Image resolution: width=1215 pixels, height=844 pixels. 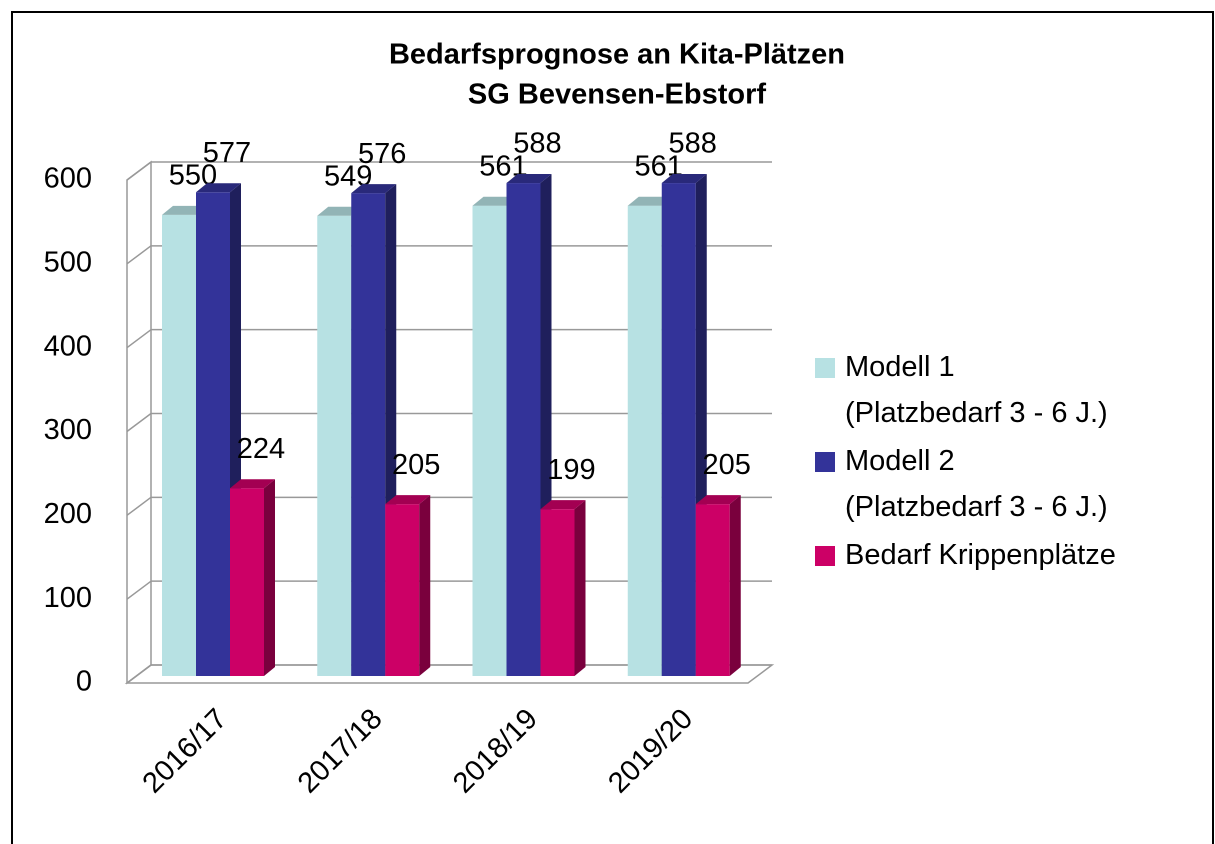 I want to click on y-tick-label: 100, so click(x=68, y=598).